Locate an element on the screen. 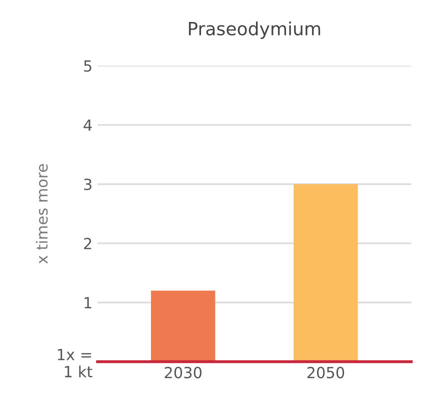 The image size is (424, 411). y-tick-label: 4 is located at coordinates (88, 125).